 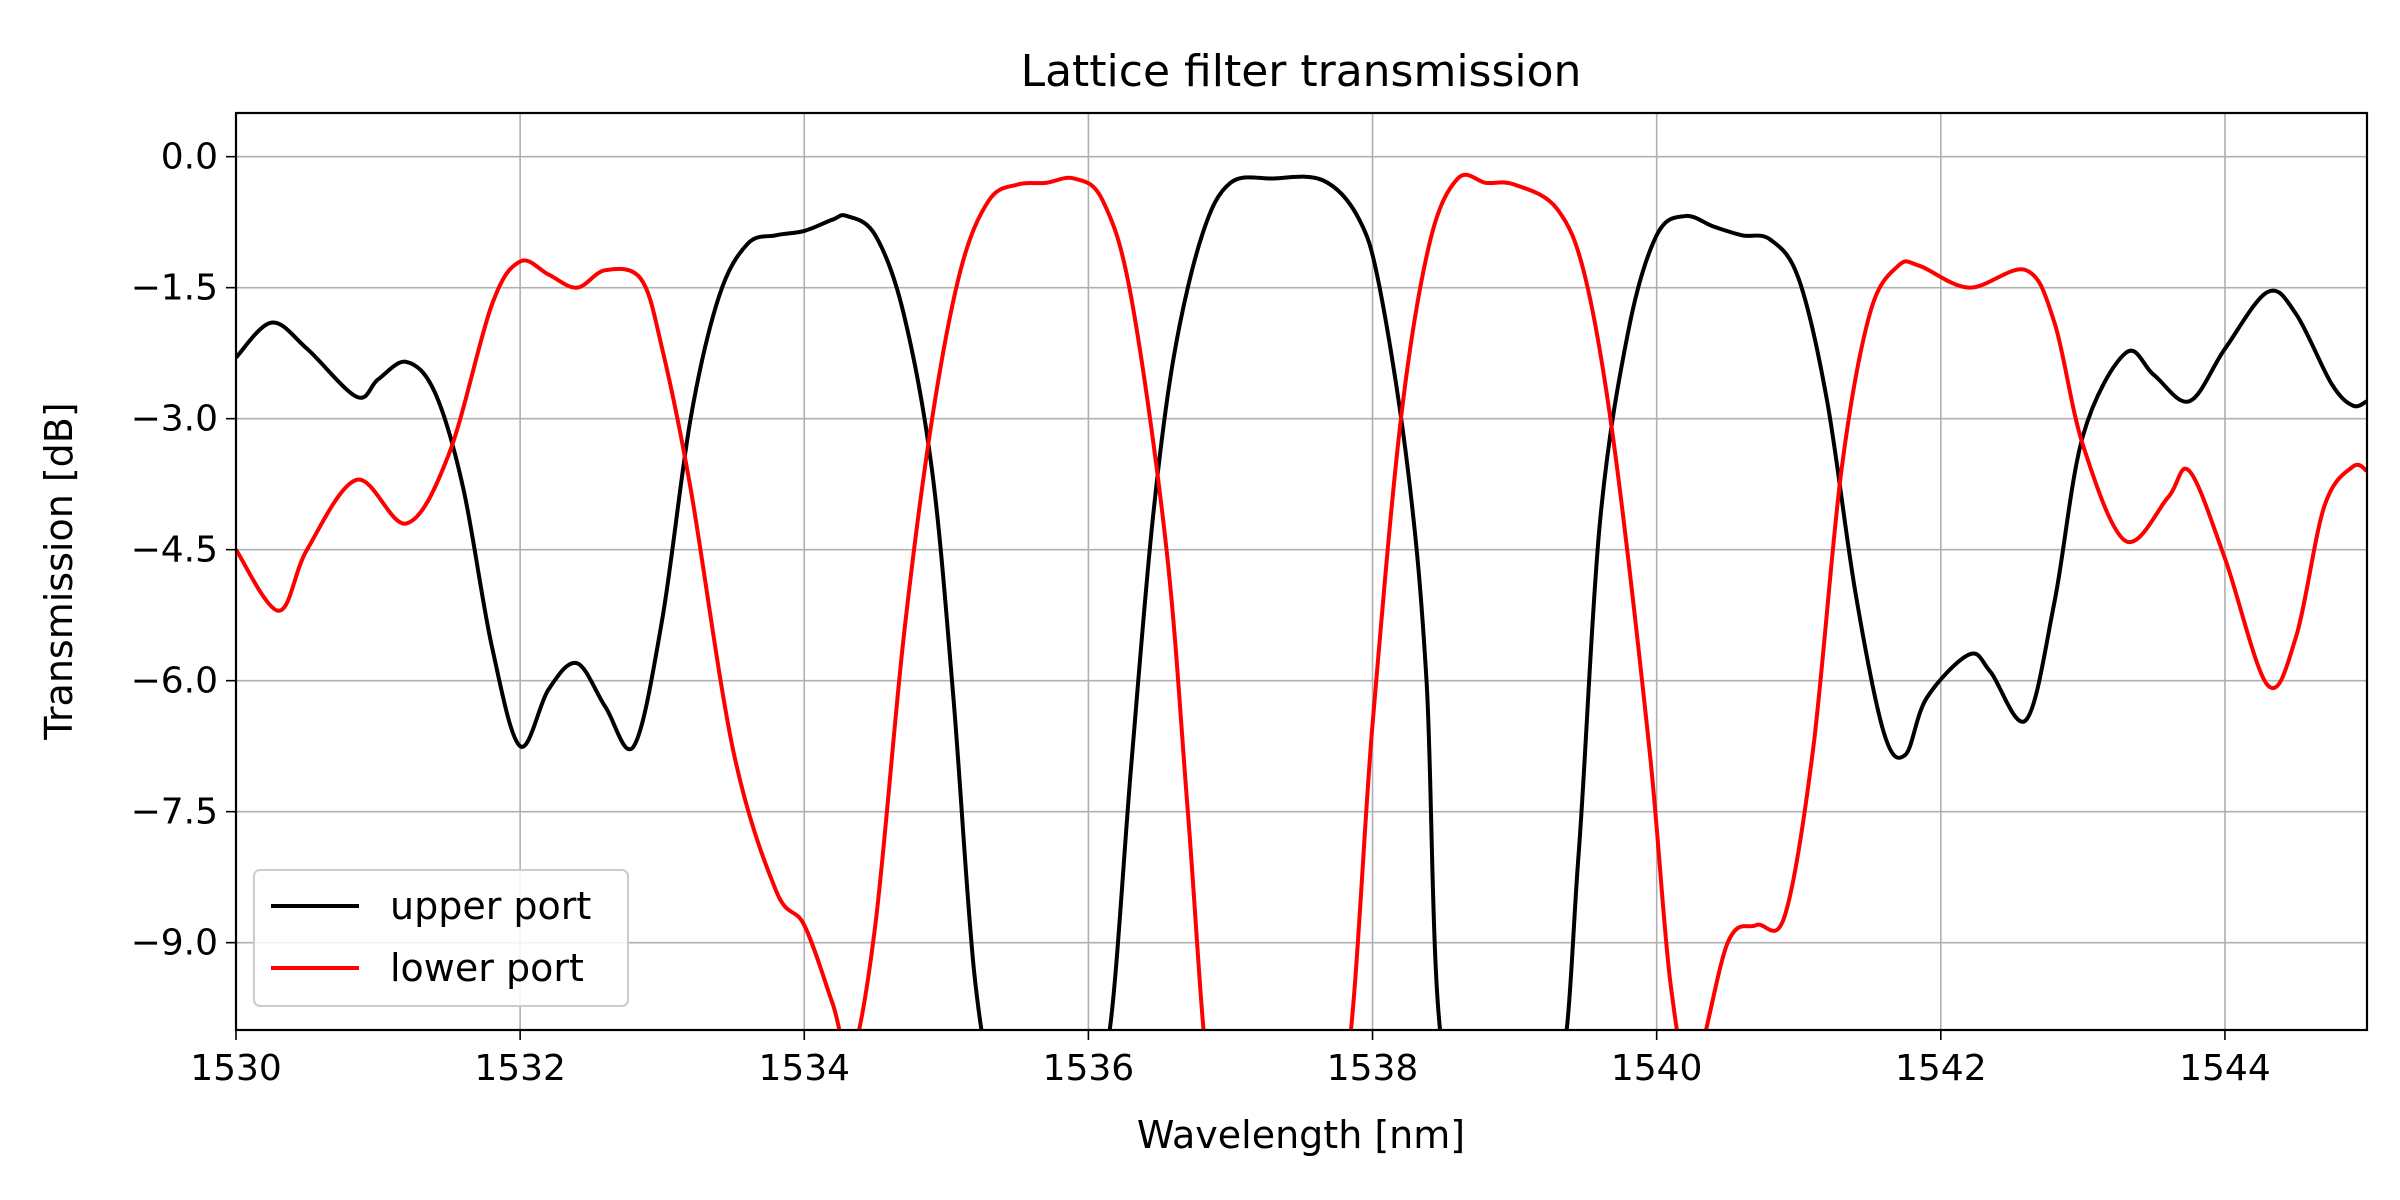 I want to click on y-tick-label: −7.5, so click(x=174, y=812).